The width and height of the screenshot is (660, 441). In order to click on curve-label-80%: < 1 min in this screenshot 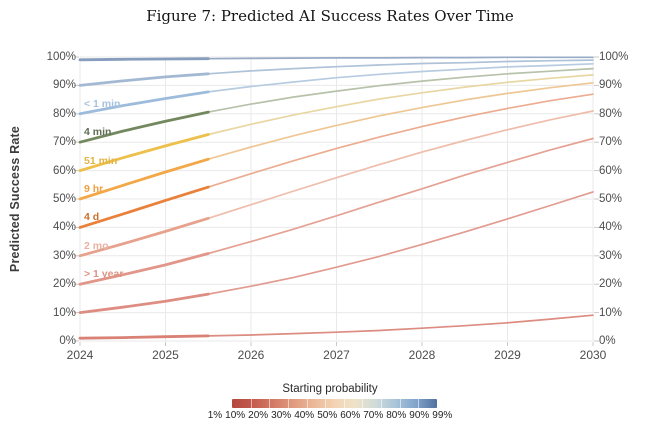, I will do `click(102, 103)`.